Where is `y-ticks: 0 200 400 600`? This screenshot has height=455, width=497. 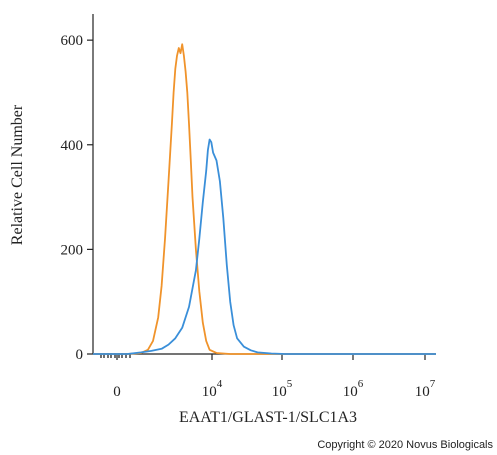
y-ticks: 0 200 400 600 is located at coordinates (77, 198).